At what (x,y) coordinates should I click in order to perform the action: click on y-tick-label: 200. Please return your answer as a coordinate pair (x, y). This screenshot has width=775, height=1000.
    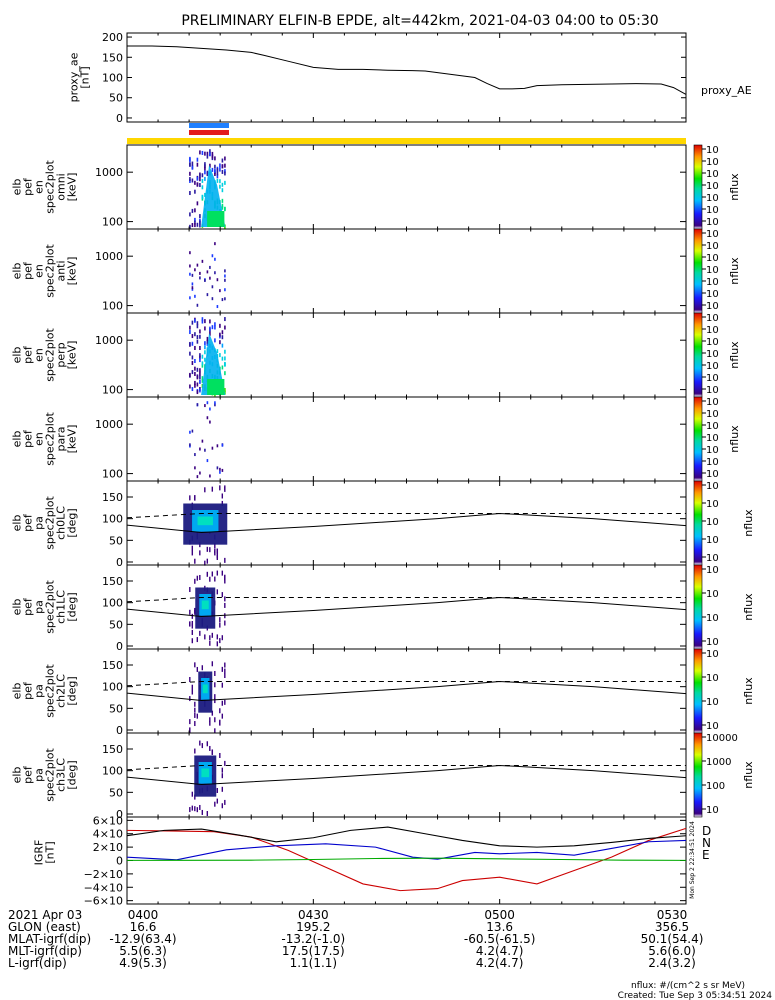
    Looking at the image, I should click on (112, 37).